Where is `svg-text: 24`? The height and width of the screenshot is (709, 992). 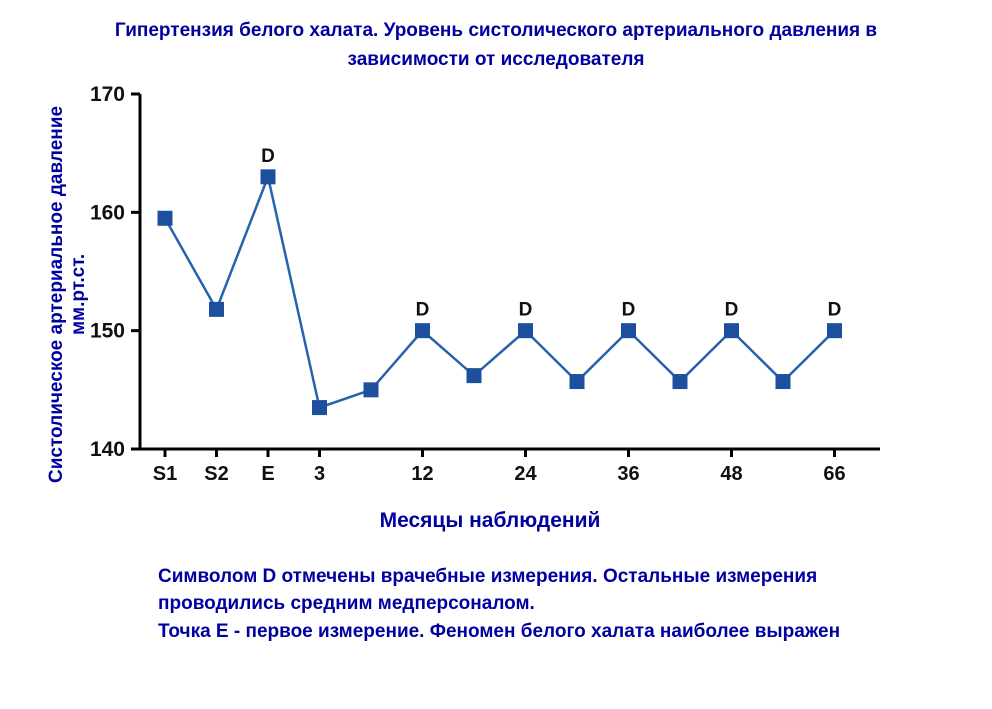 svg-text: 24 is located at coordinates (525, 474).